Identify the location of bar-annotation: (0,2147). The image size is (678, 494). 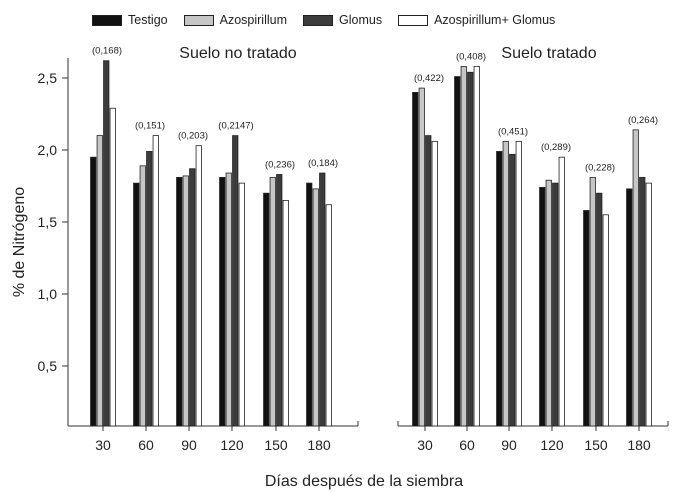
(235, 126).